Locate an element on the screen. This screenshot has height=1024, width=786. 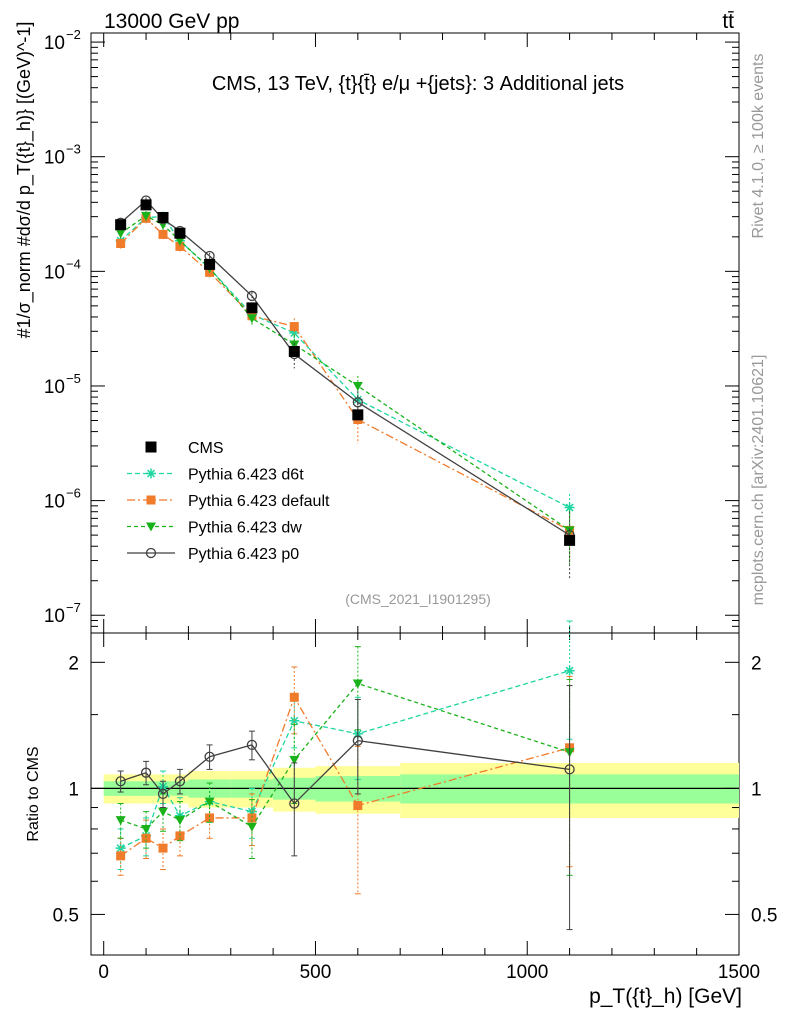
legend-marker-cms is located at coordinates (151, 447).